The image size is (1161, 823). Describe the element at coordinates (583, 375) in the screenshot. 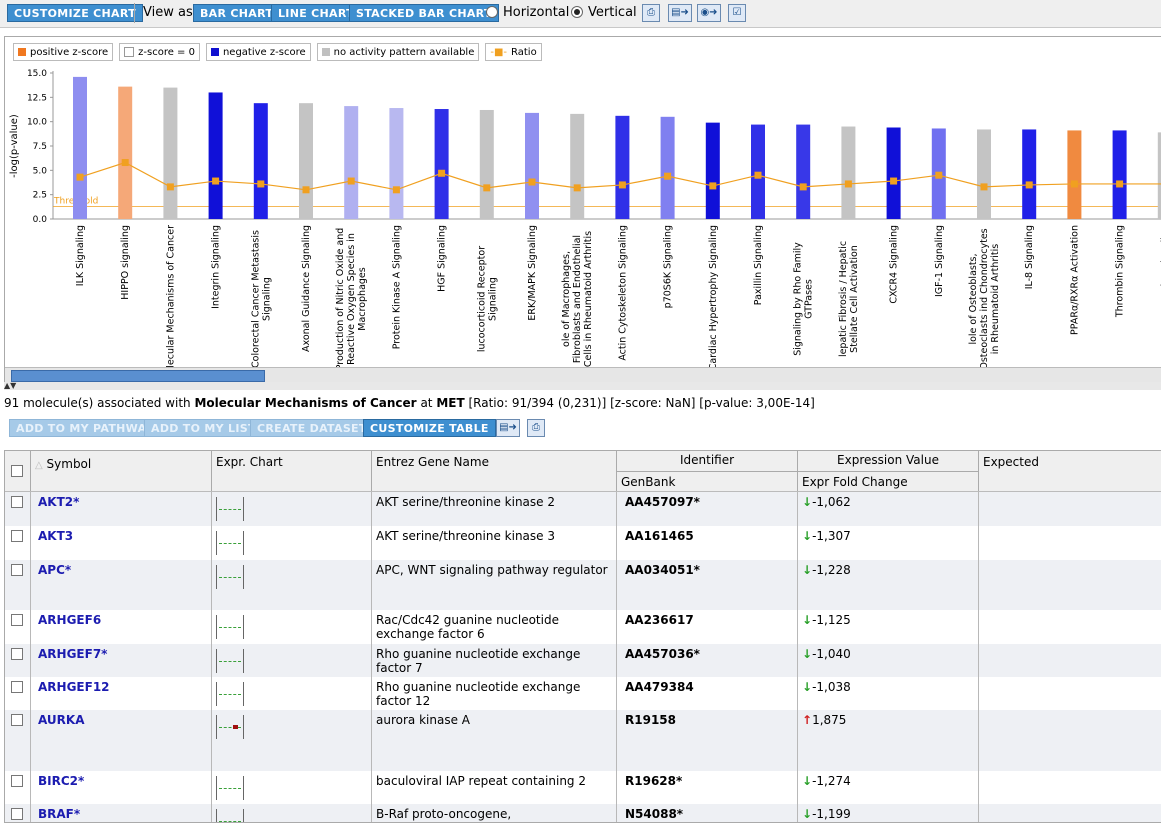

I see `chart-horizontal-scrollbar` at that location.